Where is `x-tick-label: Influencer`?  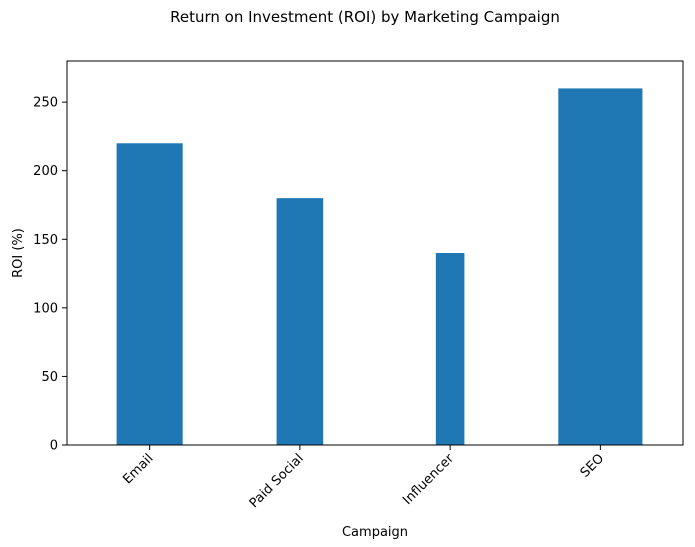
x-tick-label: Influencer is located at coordinates (428, 479).